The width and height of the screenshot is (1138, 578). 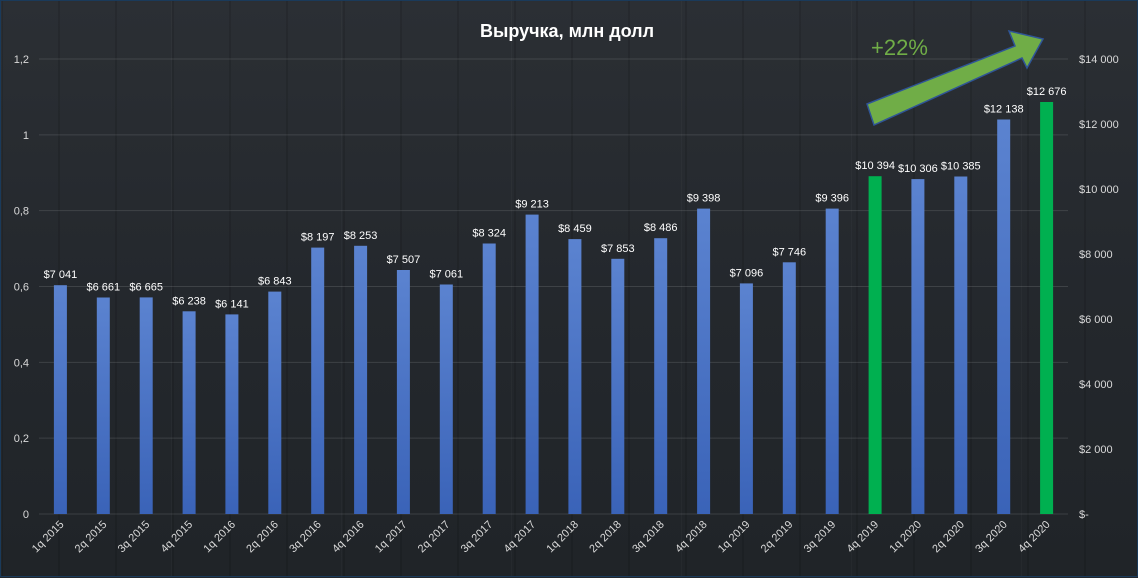 I want to click on category-label: 3q 2020, so click(x=991, y=537).